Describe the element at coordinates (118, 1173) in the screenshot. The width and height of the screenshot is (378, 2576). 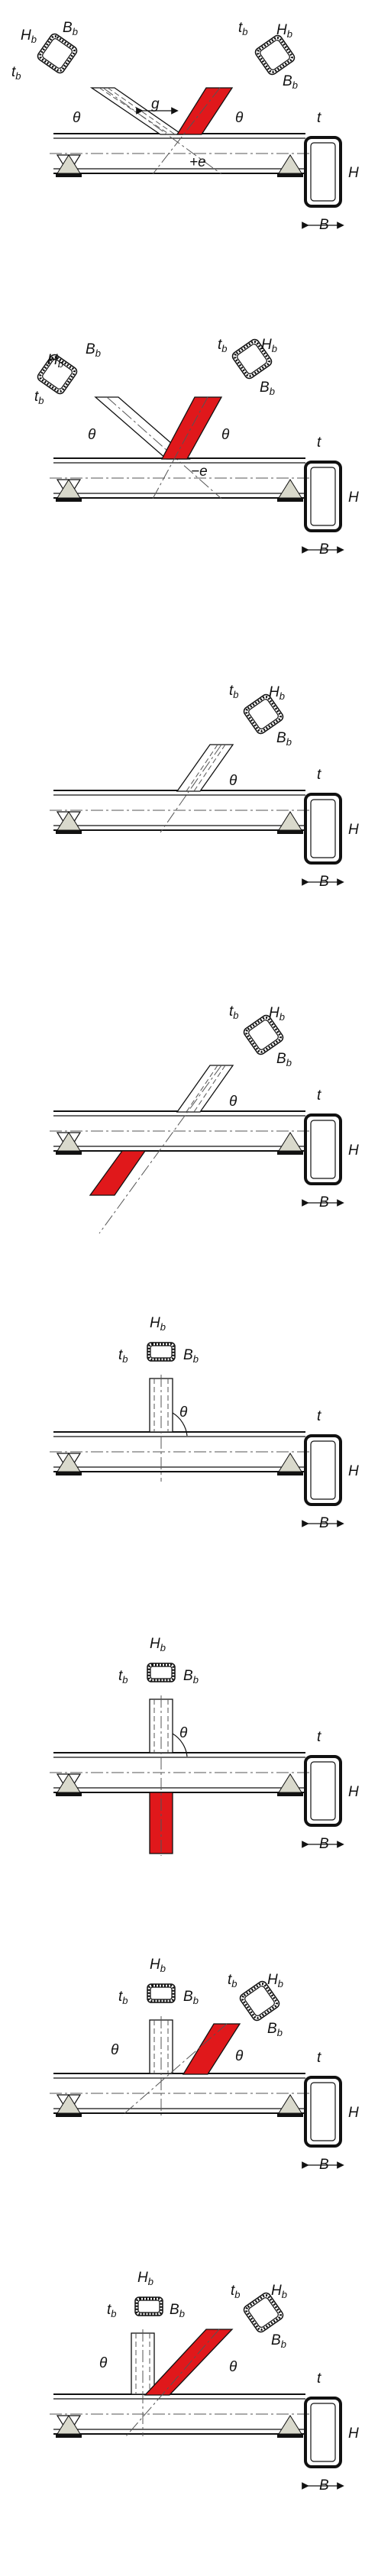
I see `brace-bottom-highlight` at that location.